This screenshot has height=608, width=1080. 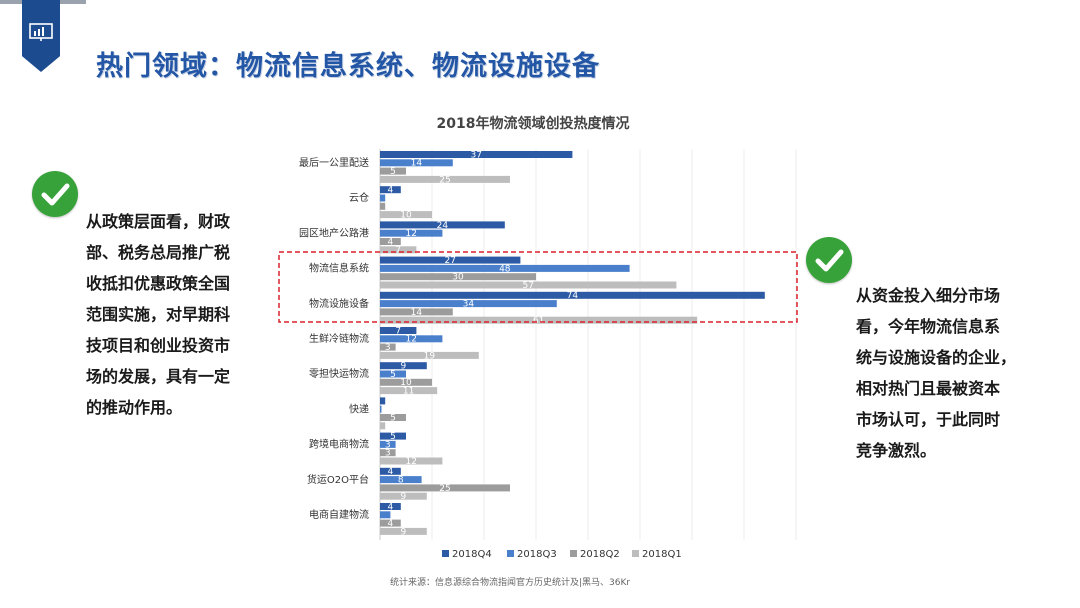 I want to click on value-label: 34, so click(x=469, y=305).